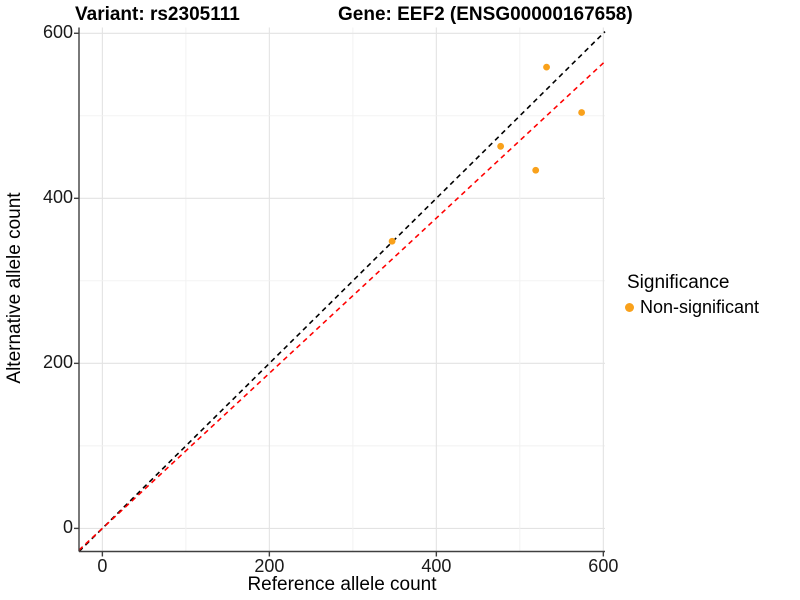 The image size is (800, 600). I want to click on x-tick-label: 600, so click(603, 566).